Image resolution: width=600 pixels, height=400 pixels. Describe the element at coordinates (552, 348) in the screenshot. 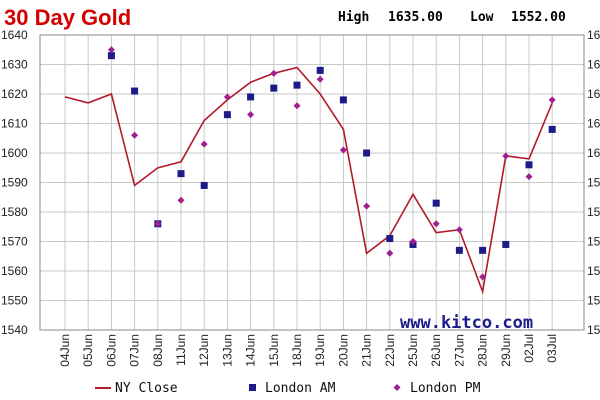

I see `x-tick-label: 03Jul` at that location.